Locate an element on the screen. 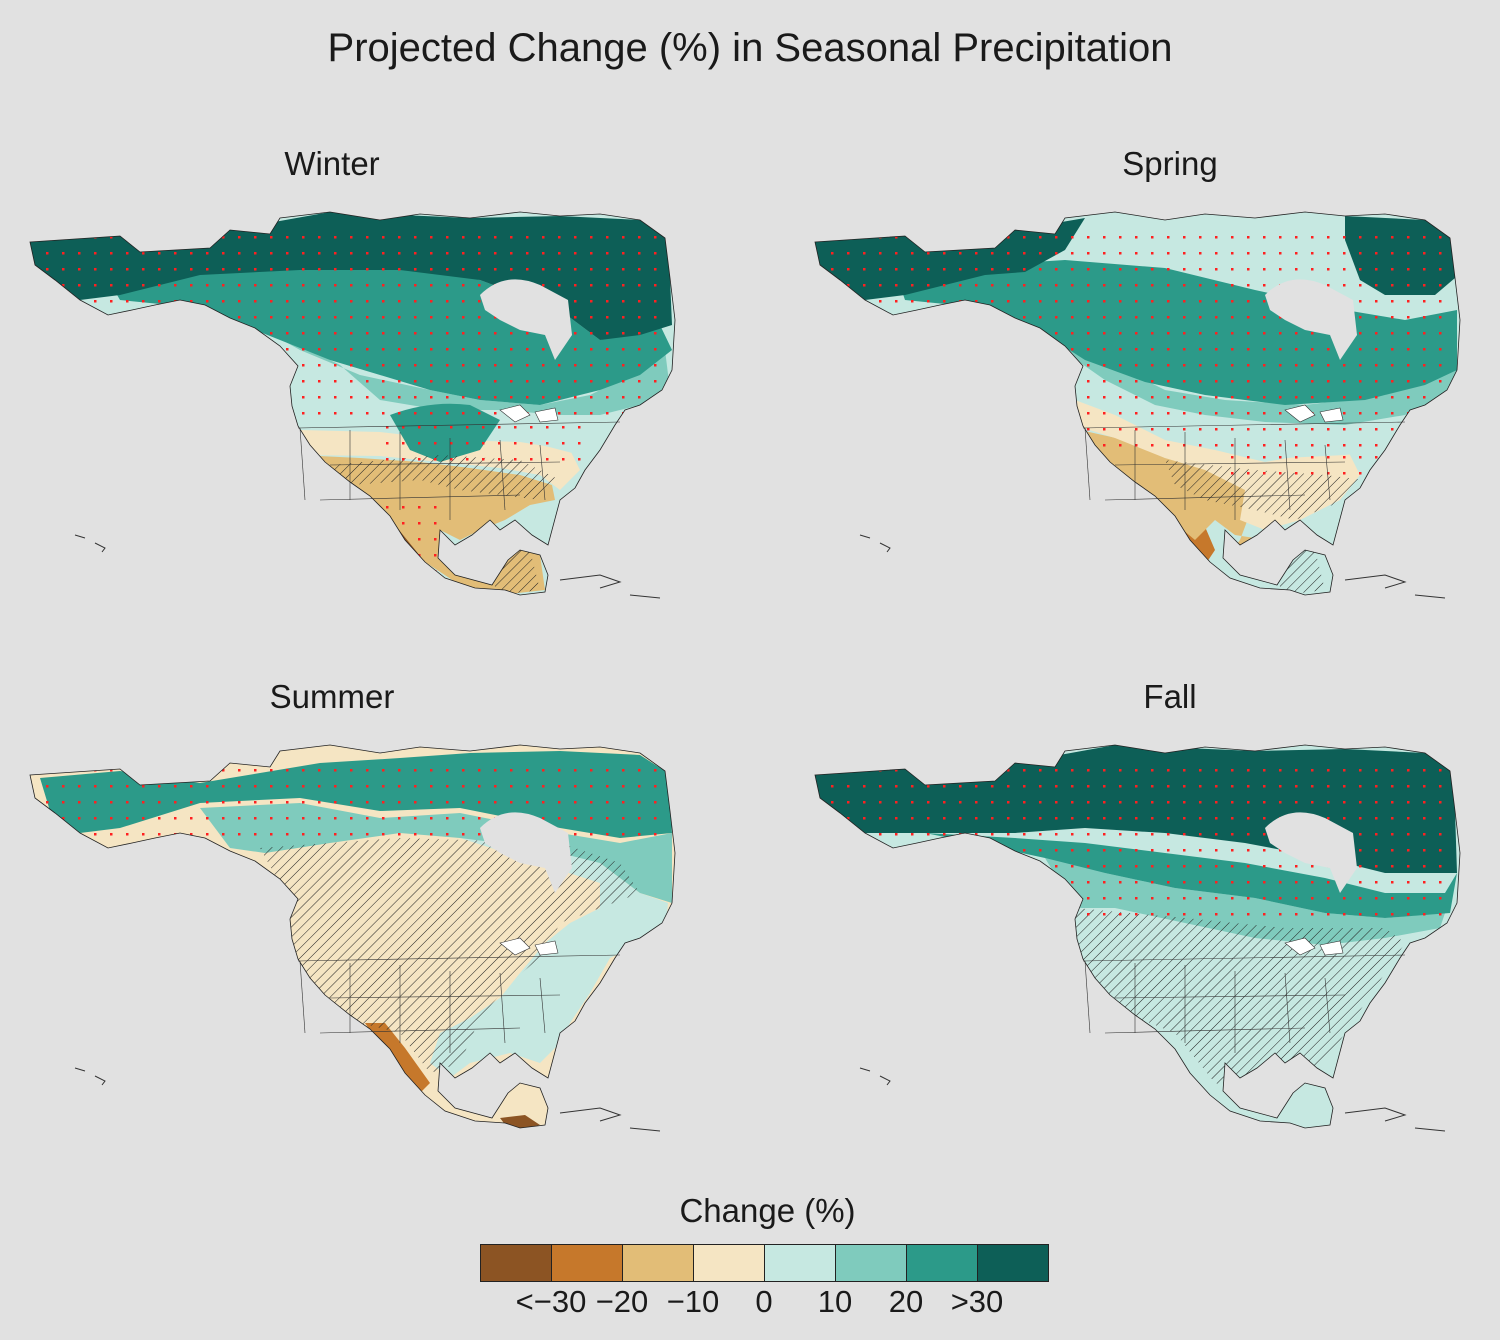 This screenshot has height=1340, width=1500. legend-tick-label: −20 is located at coordinates (622, 1301).